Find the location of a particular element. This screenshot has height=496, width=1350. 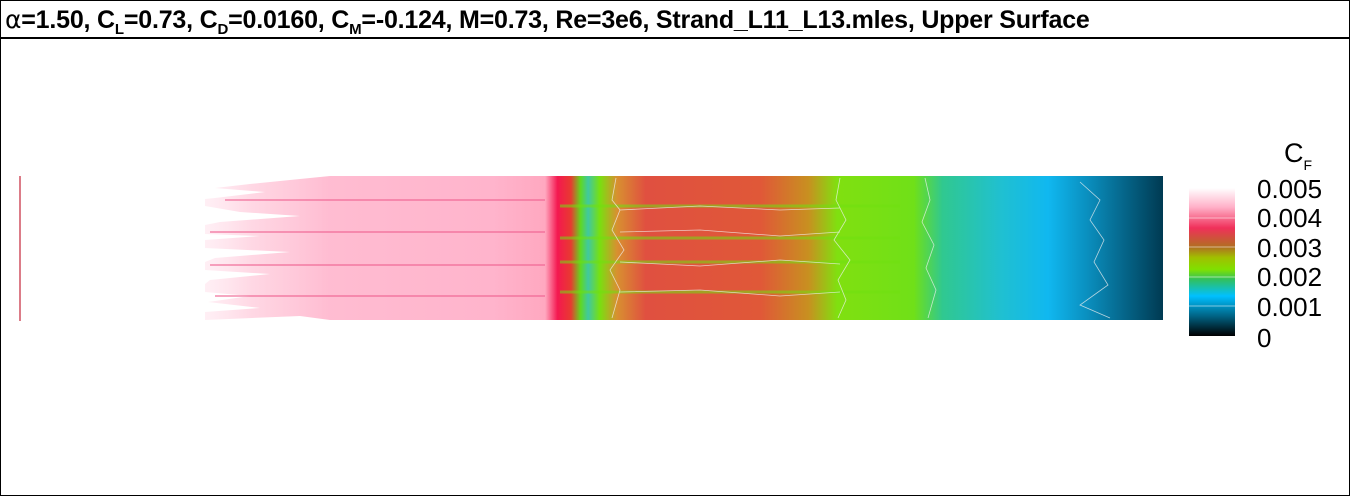

colorbar-tick-label: 0.004 is located at coordinates (1290, 218).